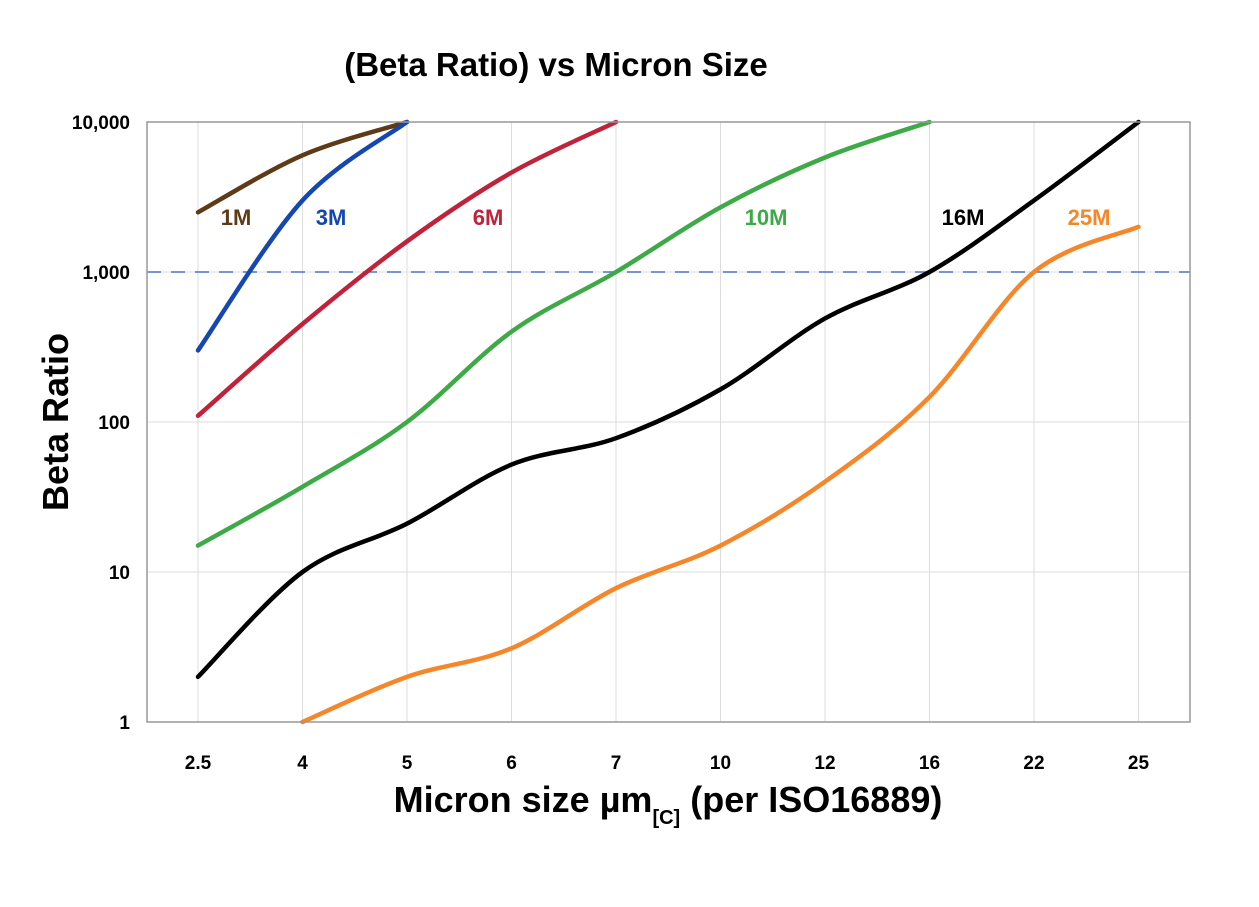 The image size is (1259, 907). I want to click on y-tick-labels: 1 10 100 1,000 10,000, so click(101, 423).